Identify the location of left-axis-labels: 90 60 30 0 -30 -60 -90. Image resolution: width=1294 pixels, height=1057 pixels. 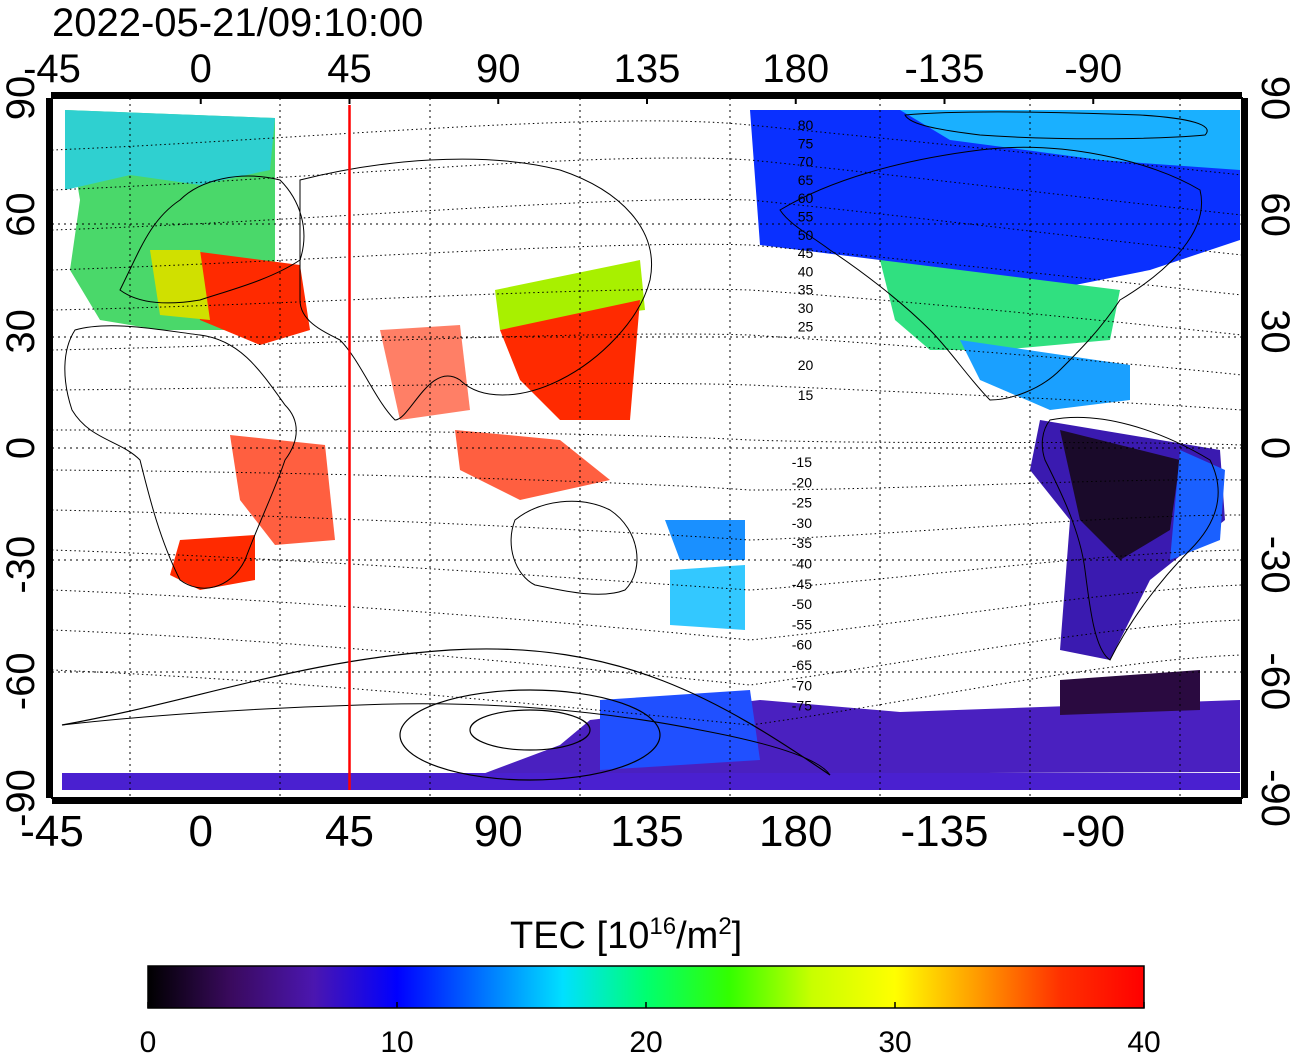
(21, 451).